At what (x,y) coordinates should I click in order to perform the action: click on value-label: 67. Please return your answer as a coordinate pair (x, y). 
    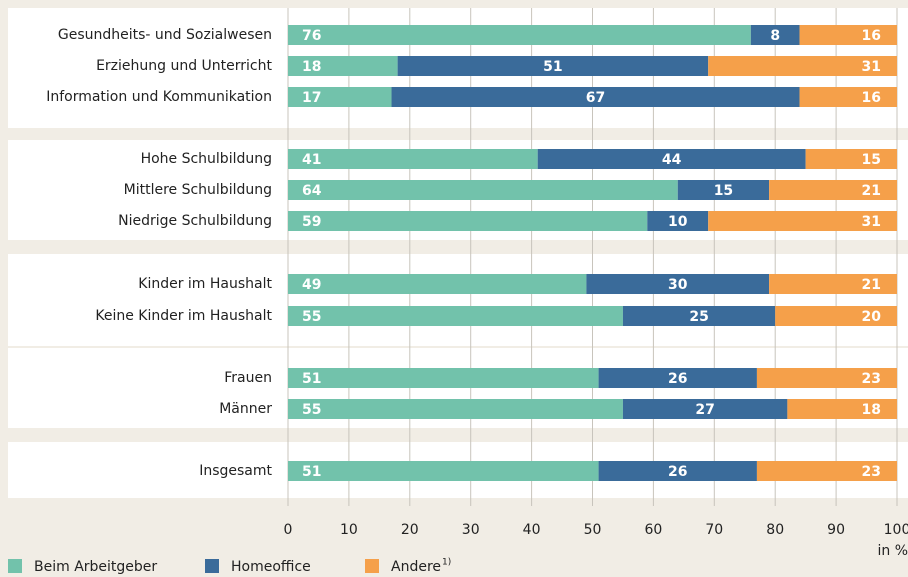
    Looking at the image, I should click on (595, 98).